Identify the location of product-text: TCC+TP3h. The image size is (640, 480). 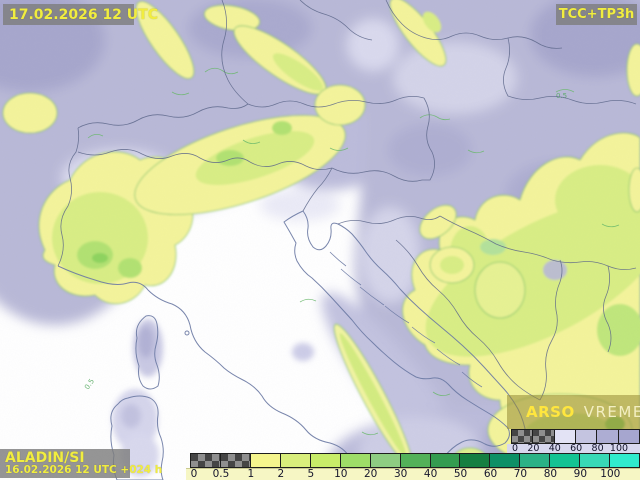
(596, 14).